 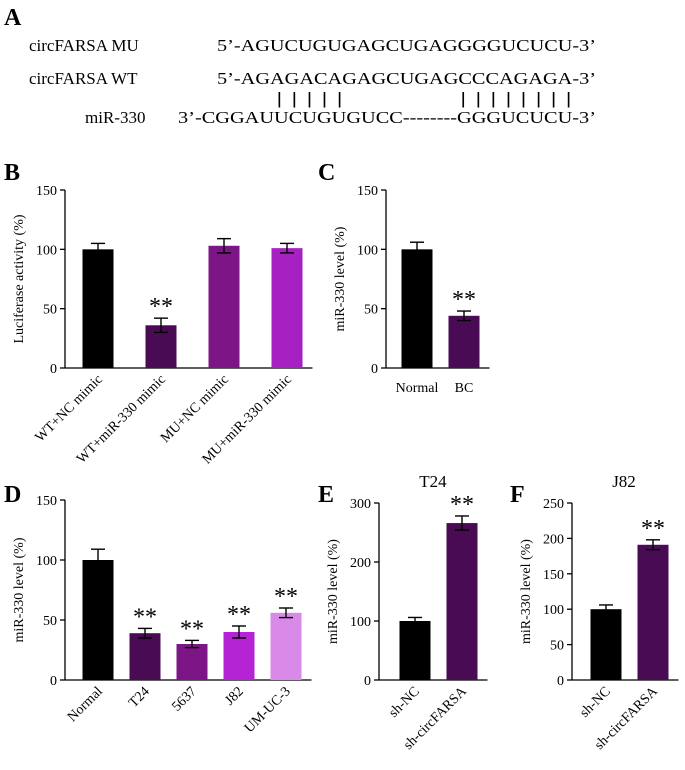 What do you see at coordinates (326, 173) in the screenshot?
I see `panel-letter-c: C` at bounding box center [326, 173].